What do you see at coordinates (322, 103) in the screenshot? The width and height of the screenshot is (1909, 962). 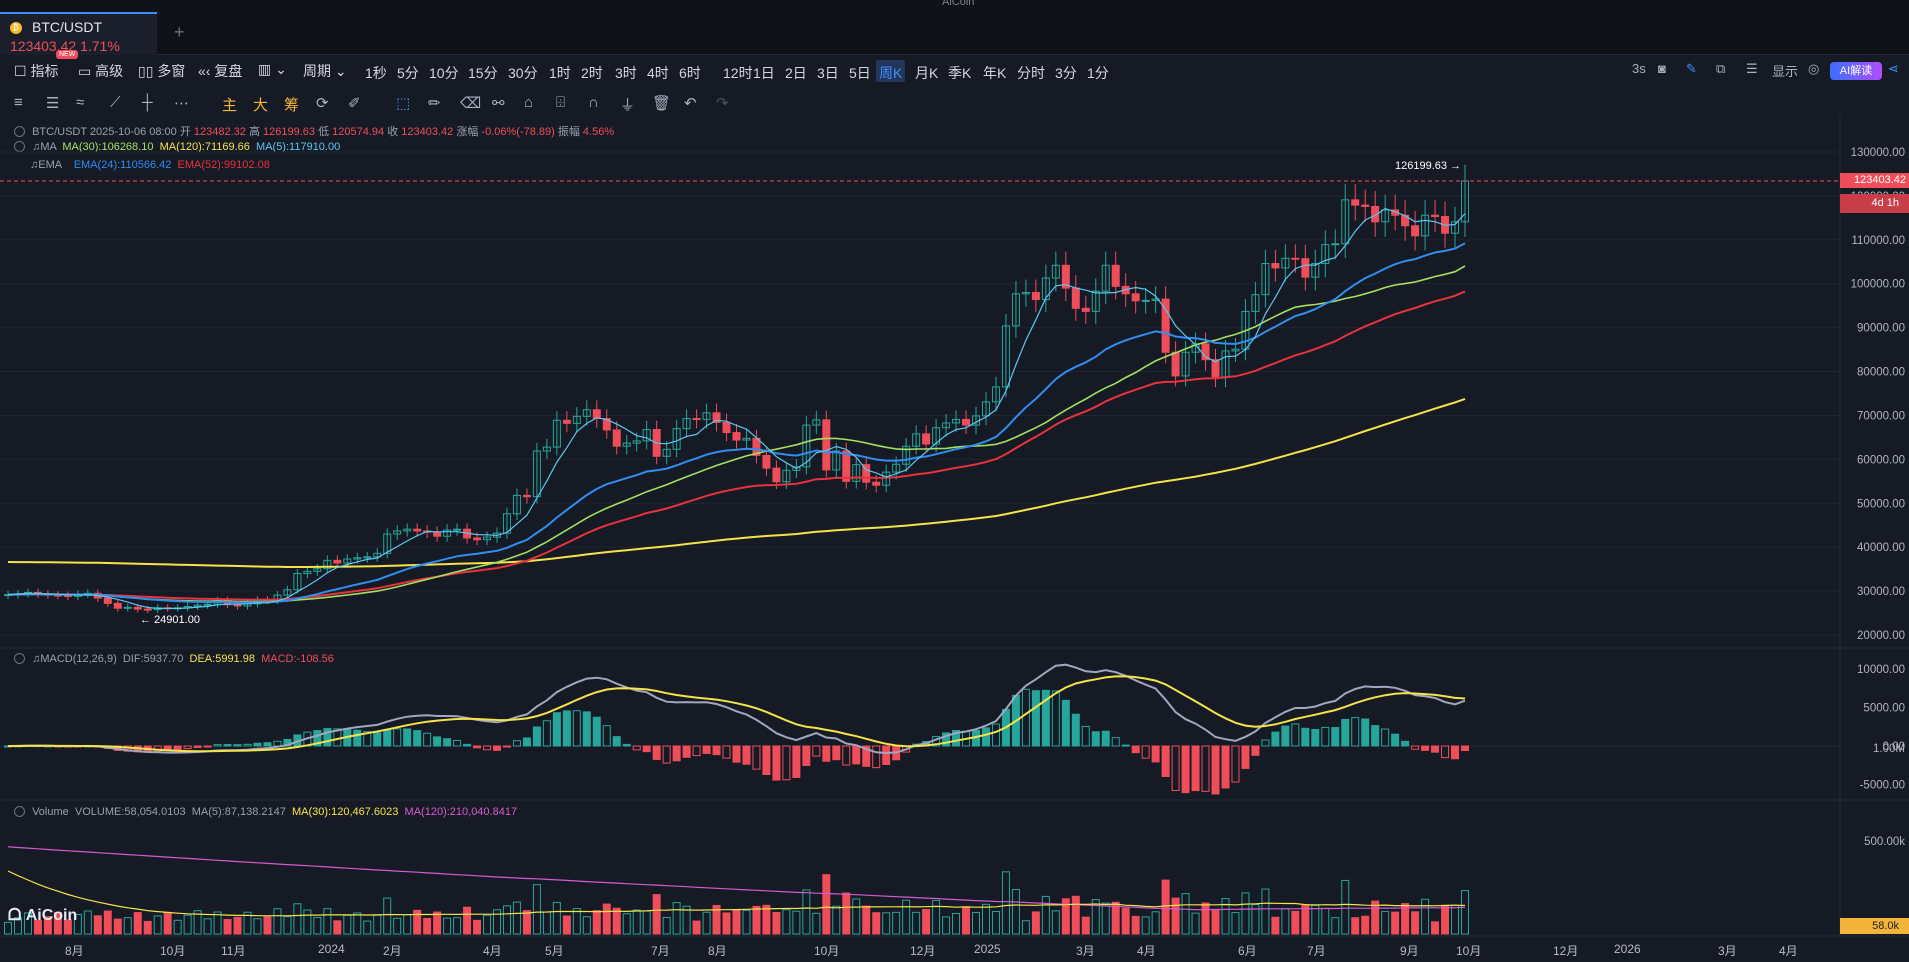 I see `refresh-icon: ⟳` at bounding box center [322, 103].